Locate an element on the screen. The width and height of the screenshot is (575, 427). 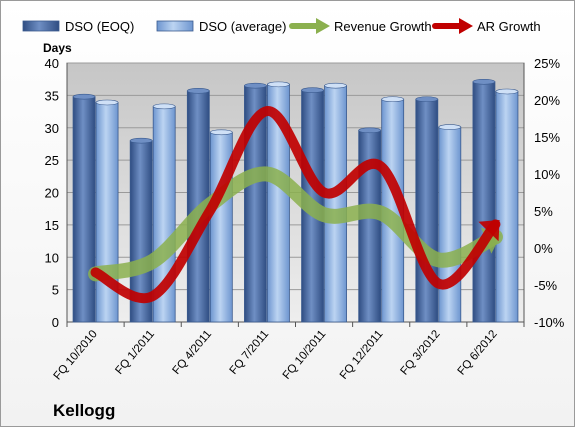
y-left-tick-label: 35 is located at coordinates (52, 95).